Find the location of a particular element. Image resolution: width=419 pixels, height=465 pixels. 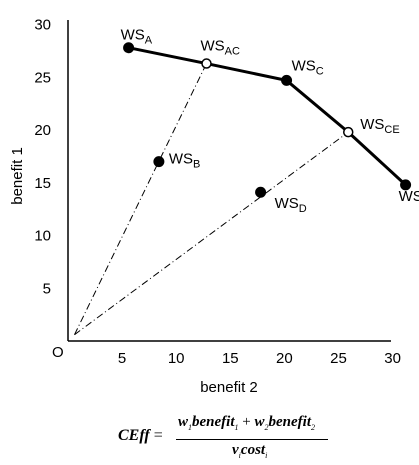

formula-v: v is located at coordinates (235, 450).